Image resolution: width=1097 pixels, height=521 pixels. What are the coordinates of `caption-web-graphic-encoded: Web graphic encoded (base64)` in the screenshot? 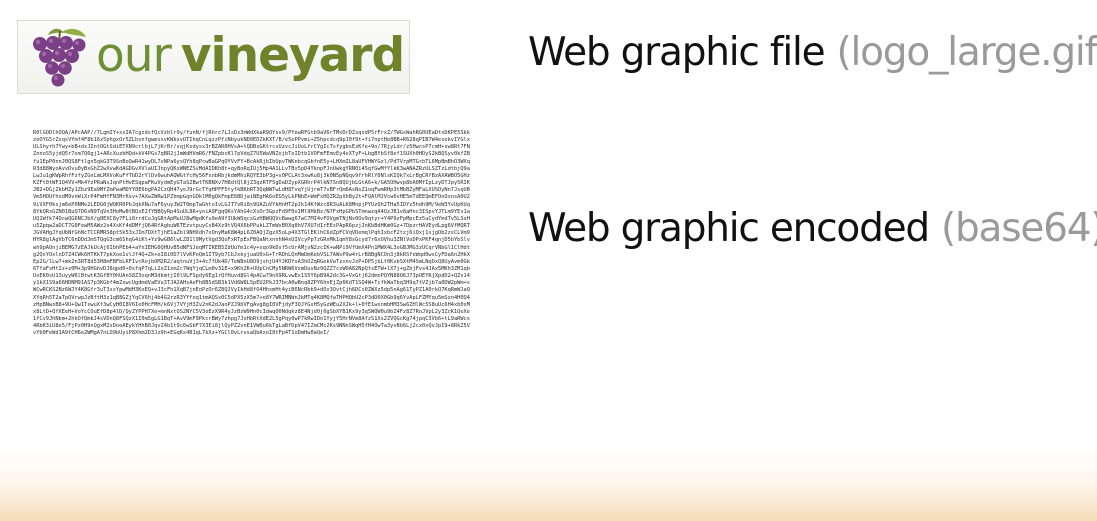 It's located at (812, 228).